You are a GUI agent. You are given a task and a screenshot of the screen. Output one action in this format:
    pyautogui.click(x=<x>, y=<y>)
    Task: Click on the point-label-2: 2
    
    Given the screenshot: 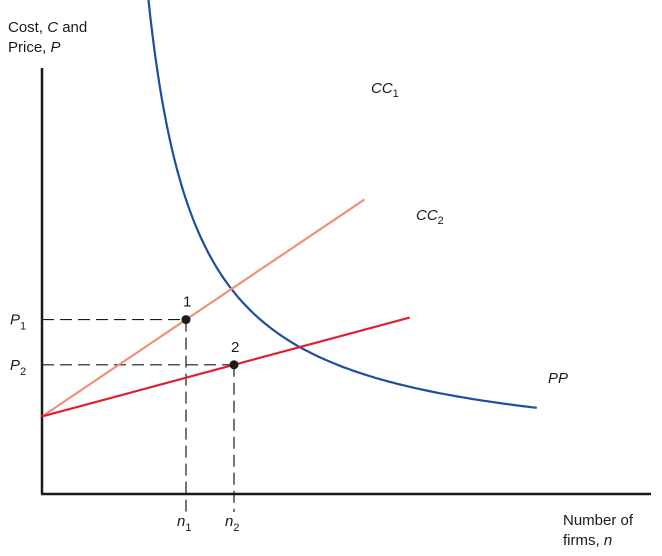 What is the action you would take?
    pyautogui.click(x=235, y=347)
    